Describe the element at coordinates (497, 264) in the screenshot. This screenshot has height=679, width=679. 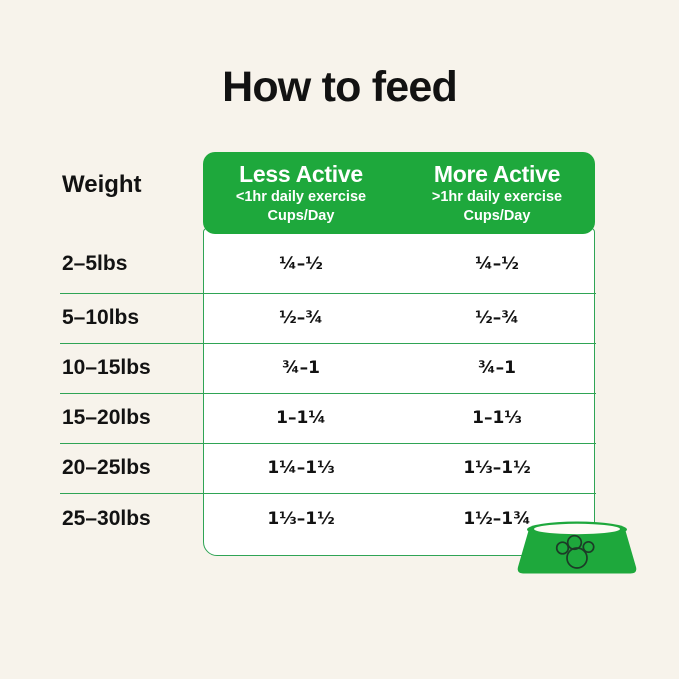
I see `more-active-value: ¼–½` at that location.